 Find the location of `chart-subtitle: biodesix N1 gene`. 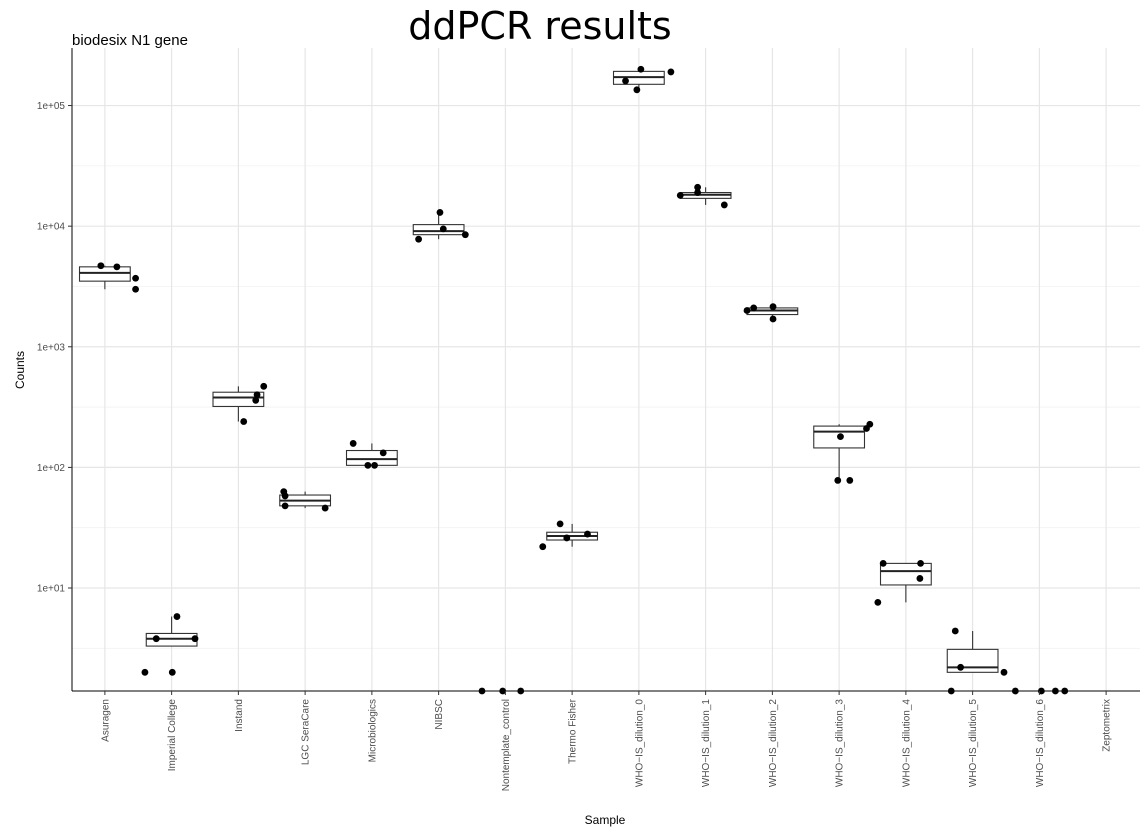

chart-subtitle: biodesix N1 gene is located at coordinates (130, 40).